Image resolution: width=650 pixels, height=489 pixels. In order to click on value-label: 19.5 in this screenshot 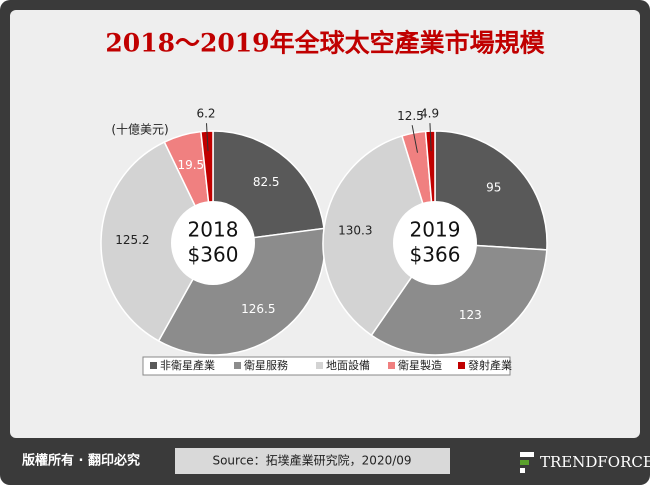, I will do `click(190, 165)`.